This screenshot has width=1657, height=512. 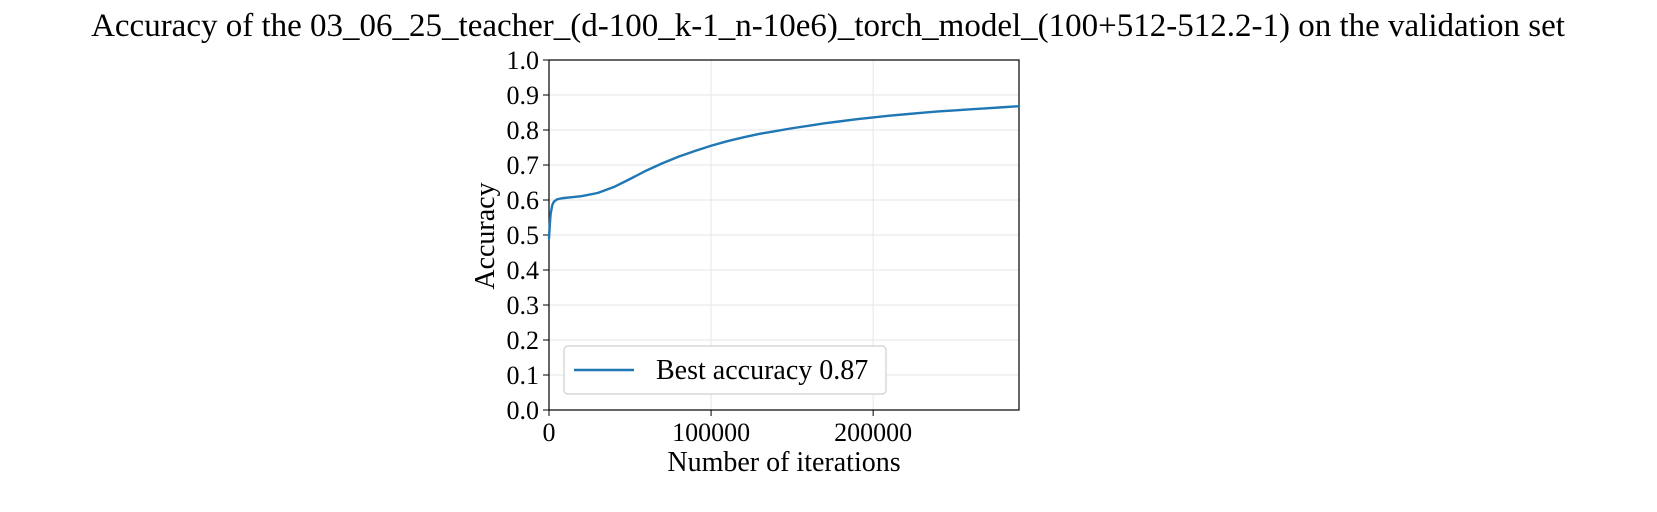 I want to click on x-tick-label-0: 0, so click(x=549, y=432).